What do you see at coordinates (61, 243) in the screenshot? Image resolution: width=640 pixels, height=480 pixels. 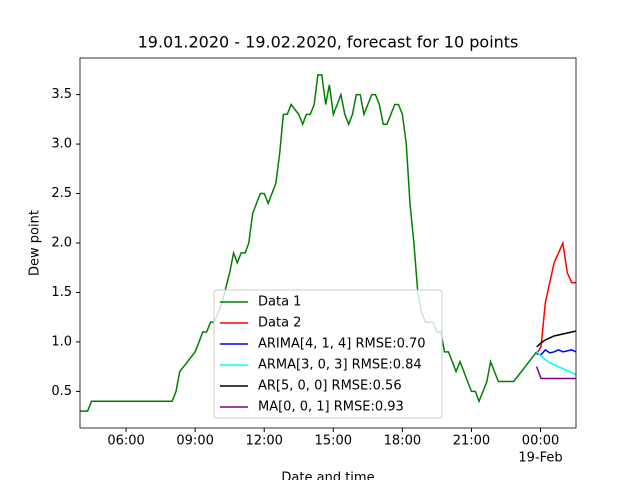 I see `y-tick-label: 2.0` at bounding box center [61, 243].